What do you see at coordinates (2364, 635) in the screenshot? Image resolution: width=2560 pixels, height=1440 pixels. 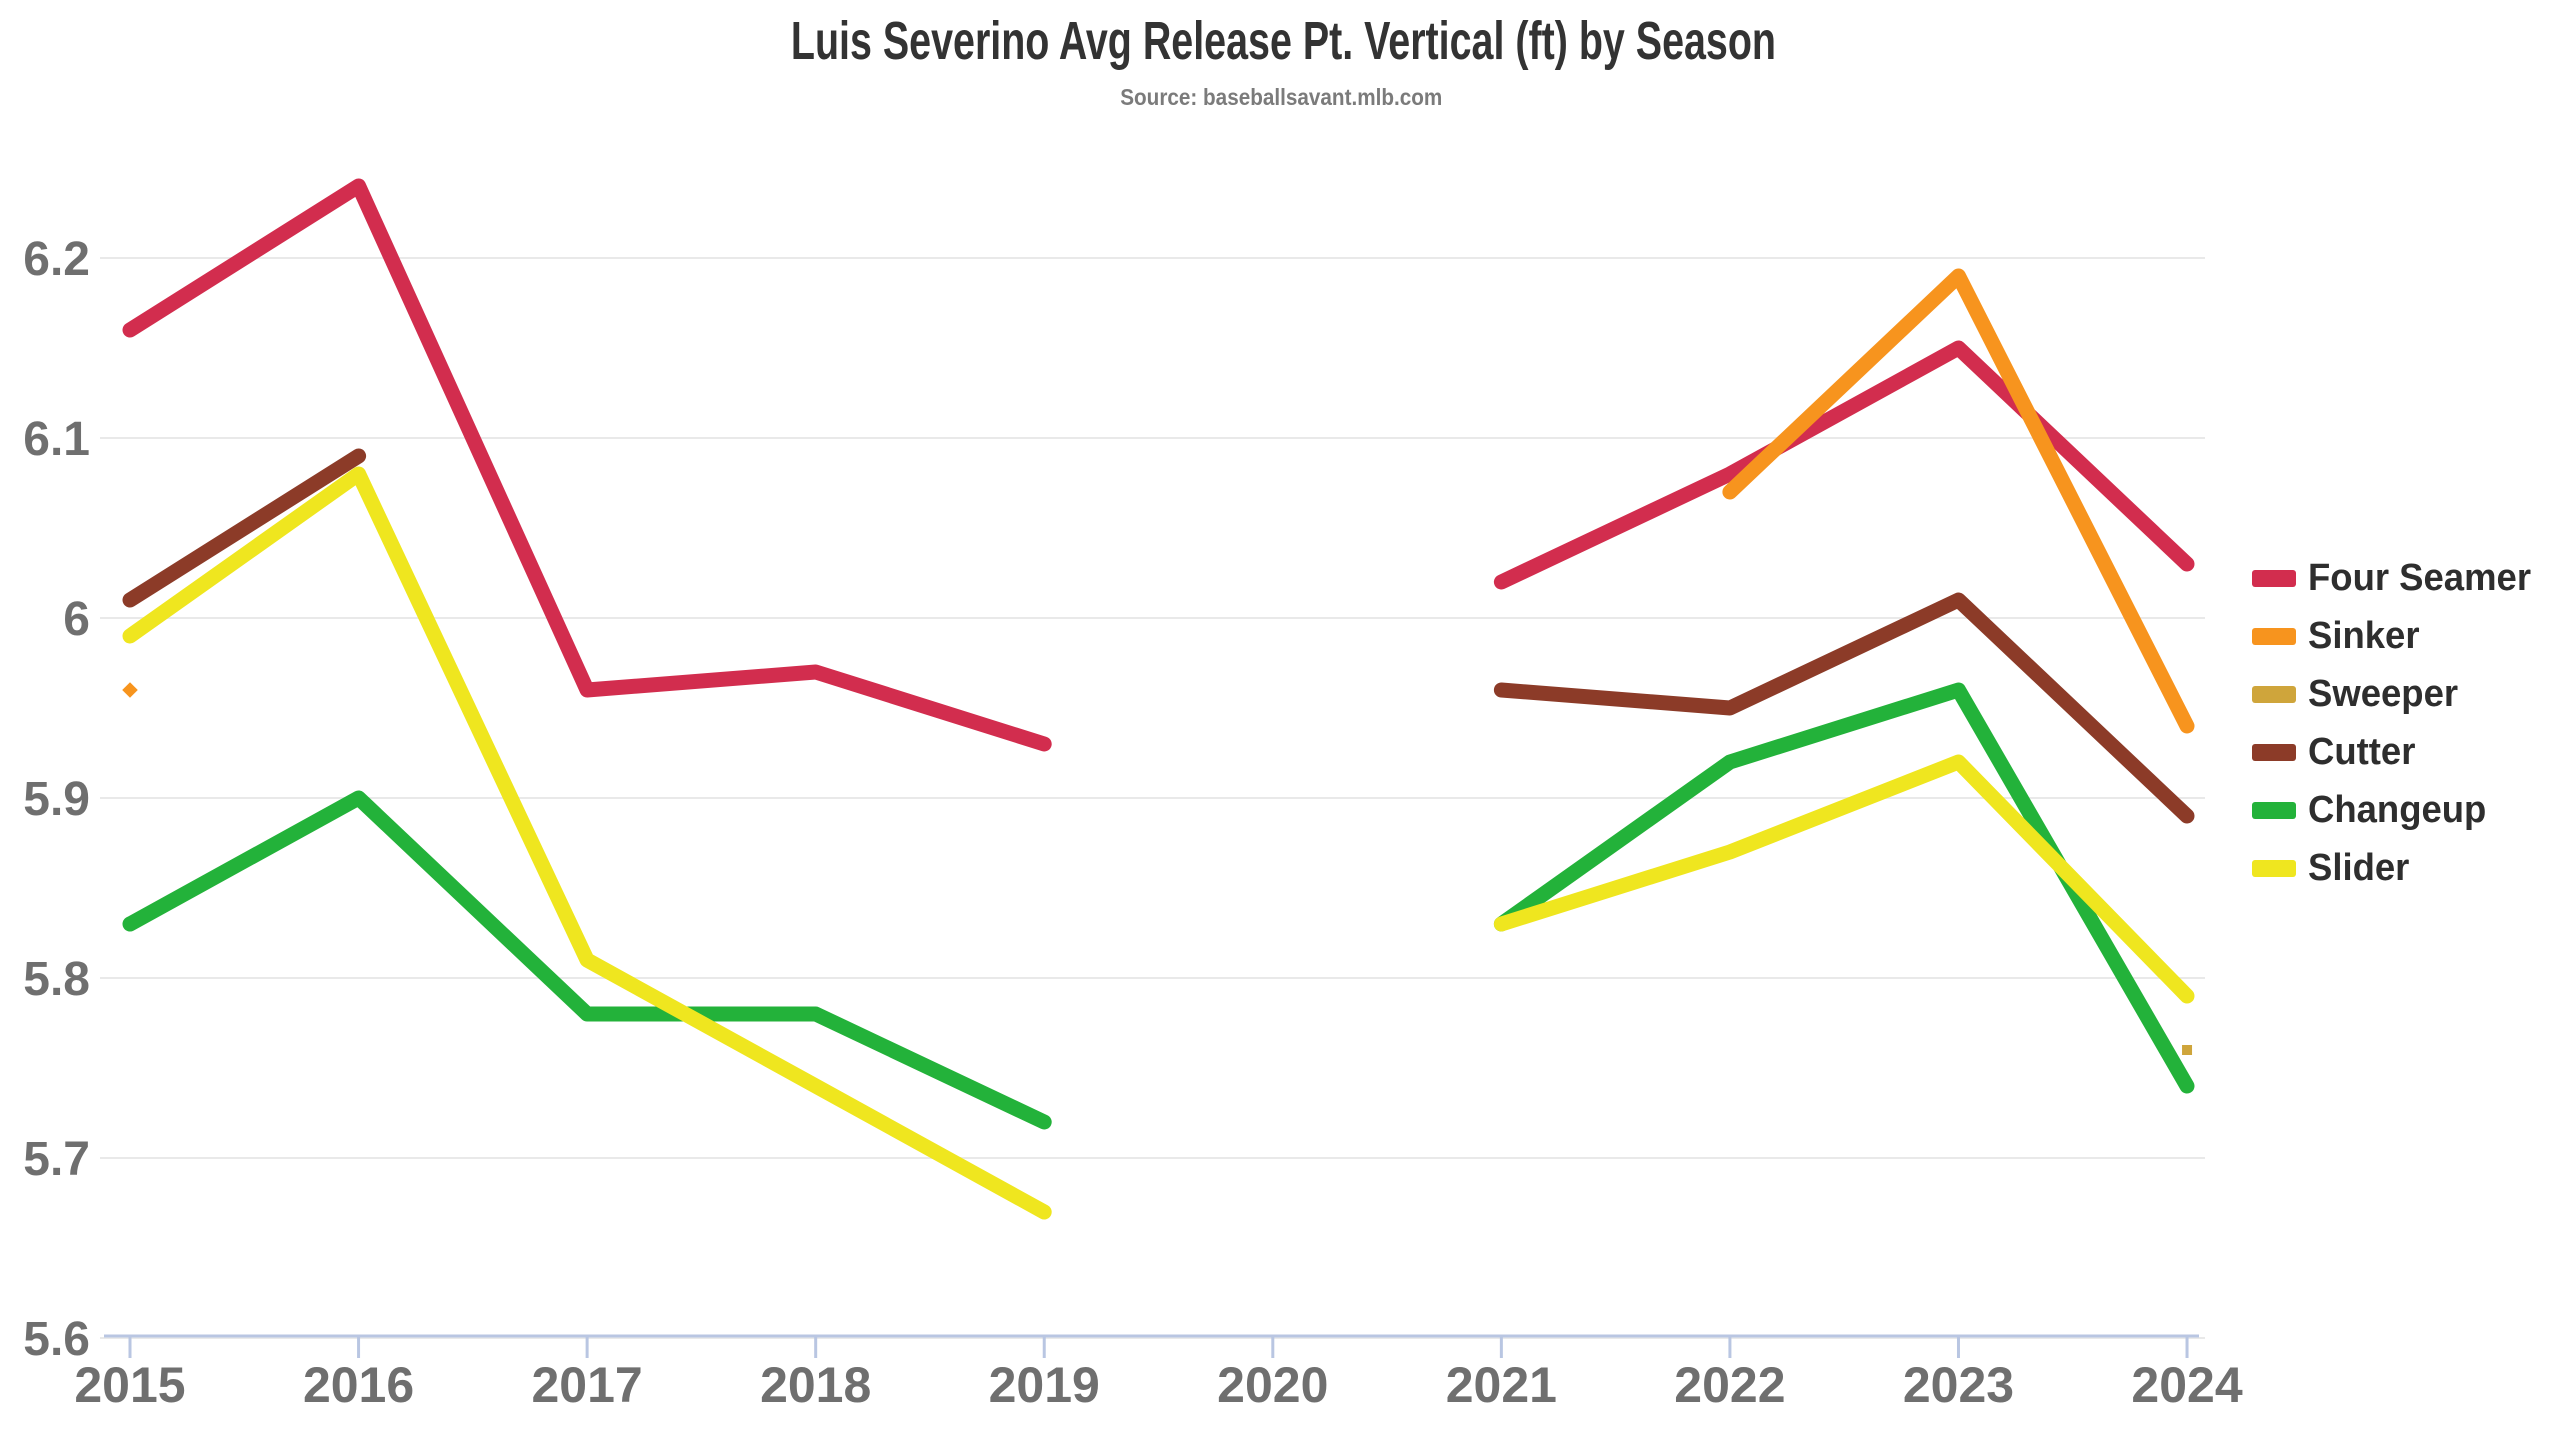 I see `legend-label-sinker: Sinker` at bounding box center [2364, 635].